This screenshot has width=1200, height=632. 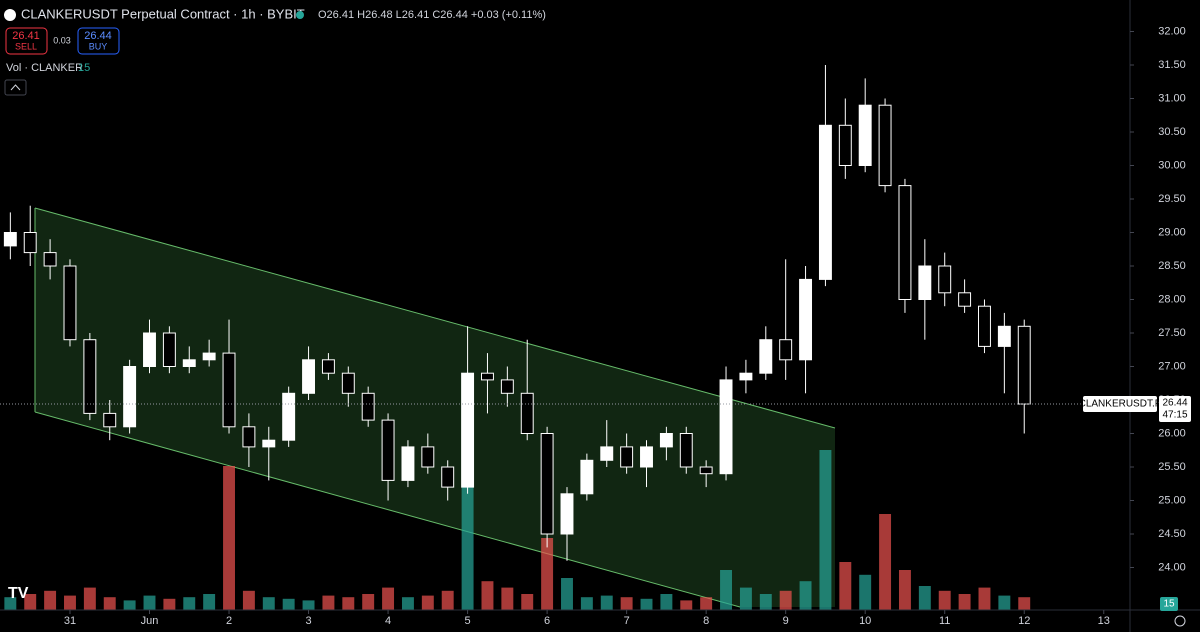 I want to click on collapse-button, so click(x=15, y=87).